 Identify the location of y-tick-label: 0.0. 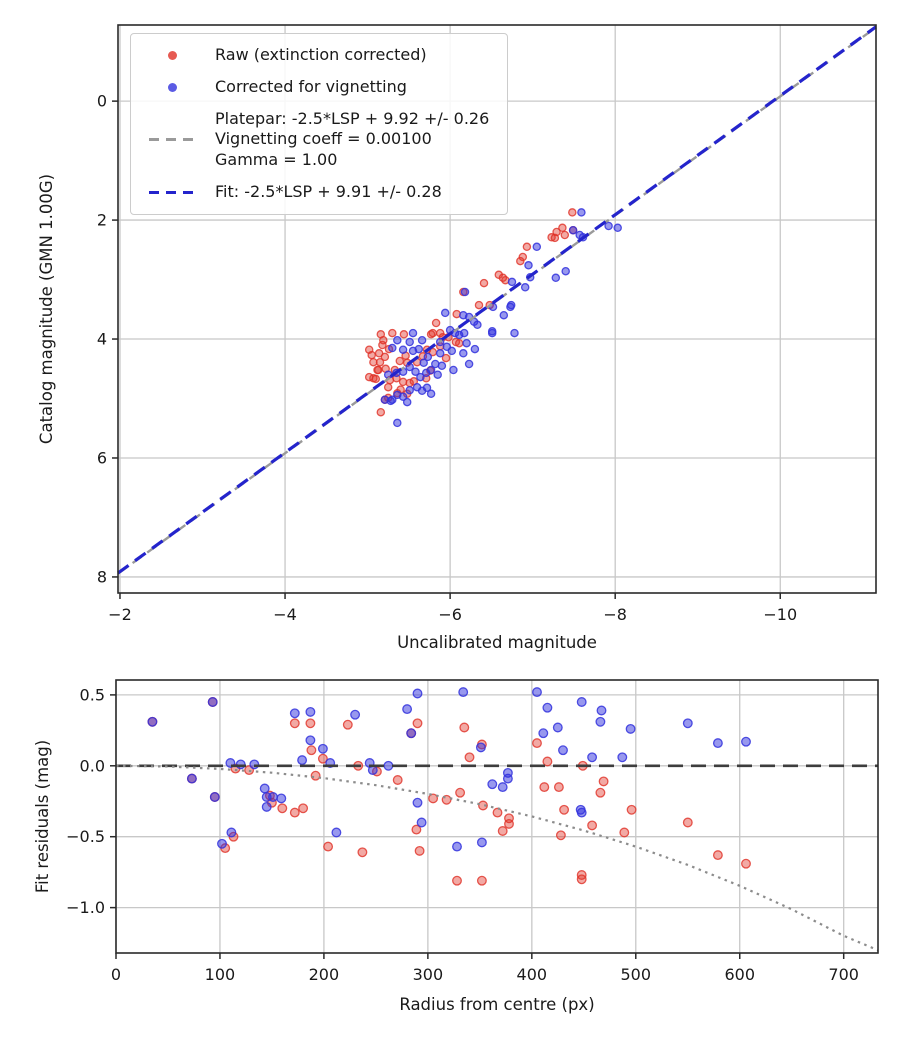
(92, 765).